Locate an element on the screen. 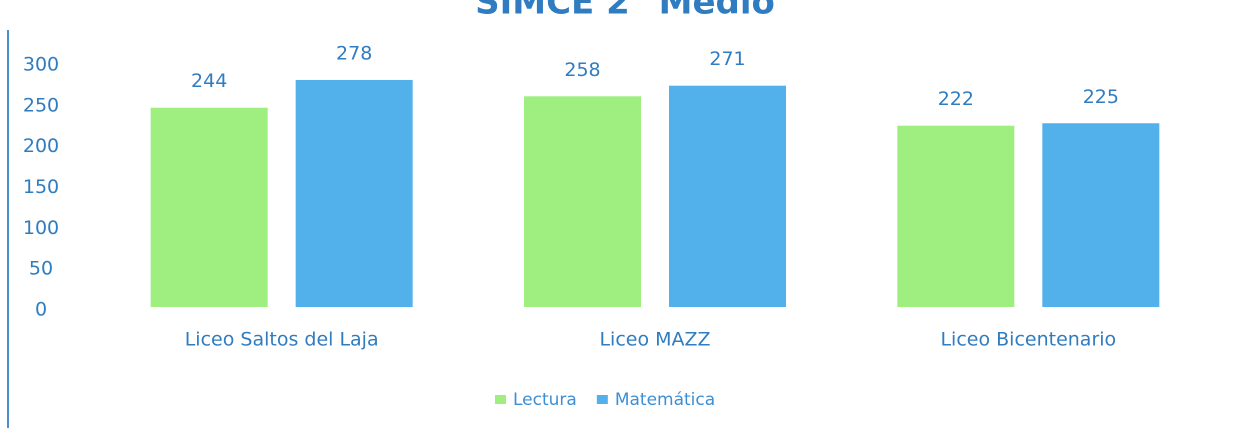 This screenshot has width=1240, height=428. y-tick-label: 50 is located at coordinates (41, 269).